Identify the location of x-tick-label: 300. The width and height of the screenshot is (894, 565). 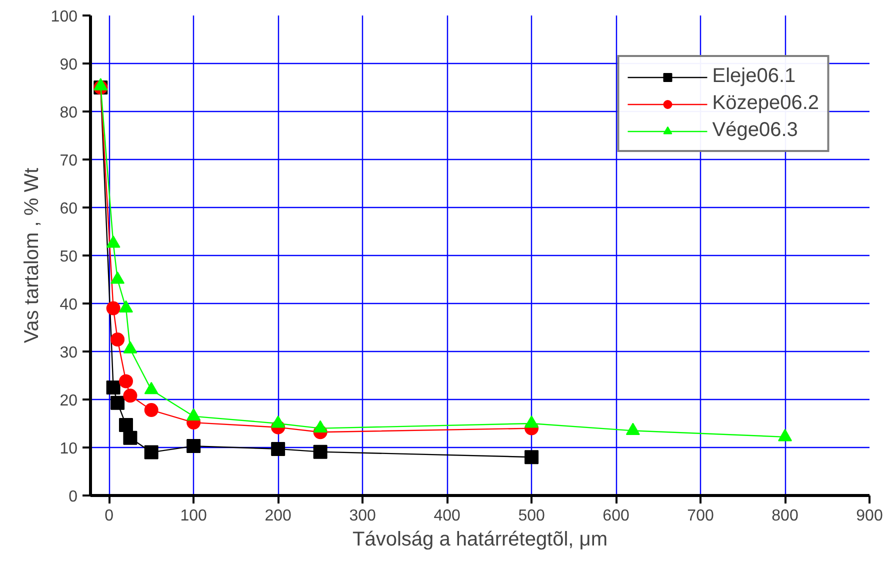
(362, 516).